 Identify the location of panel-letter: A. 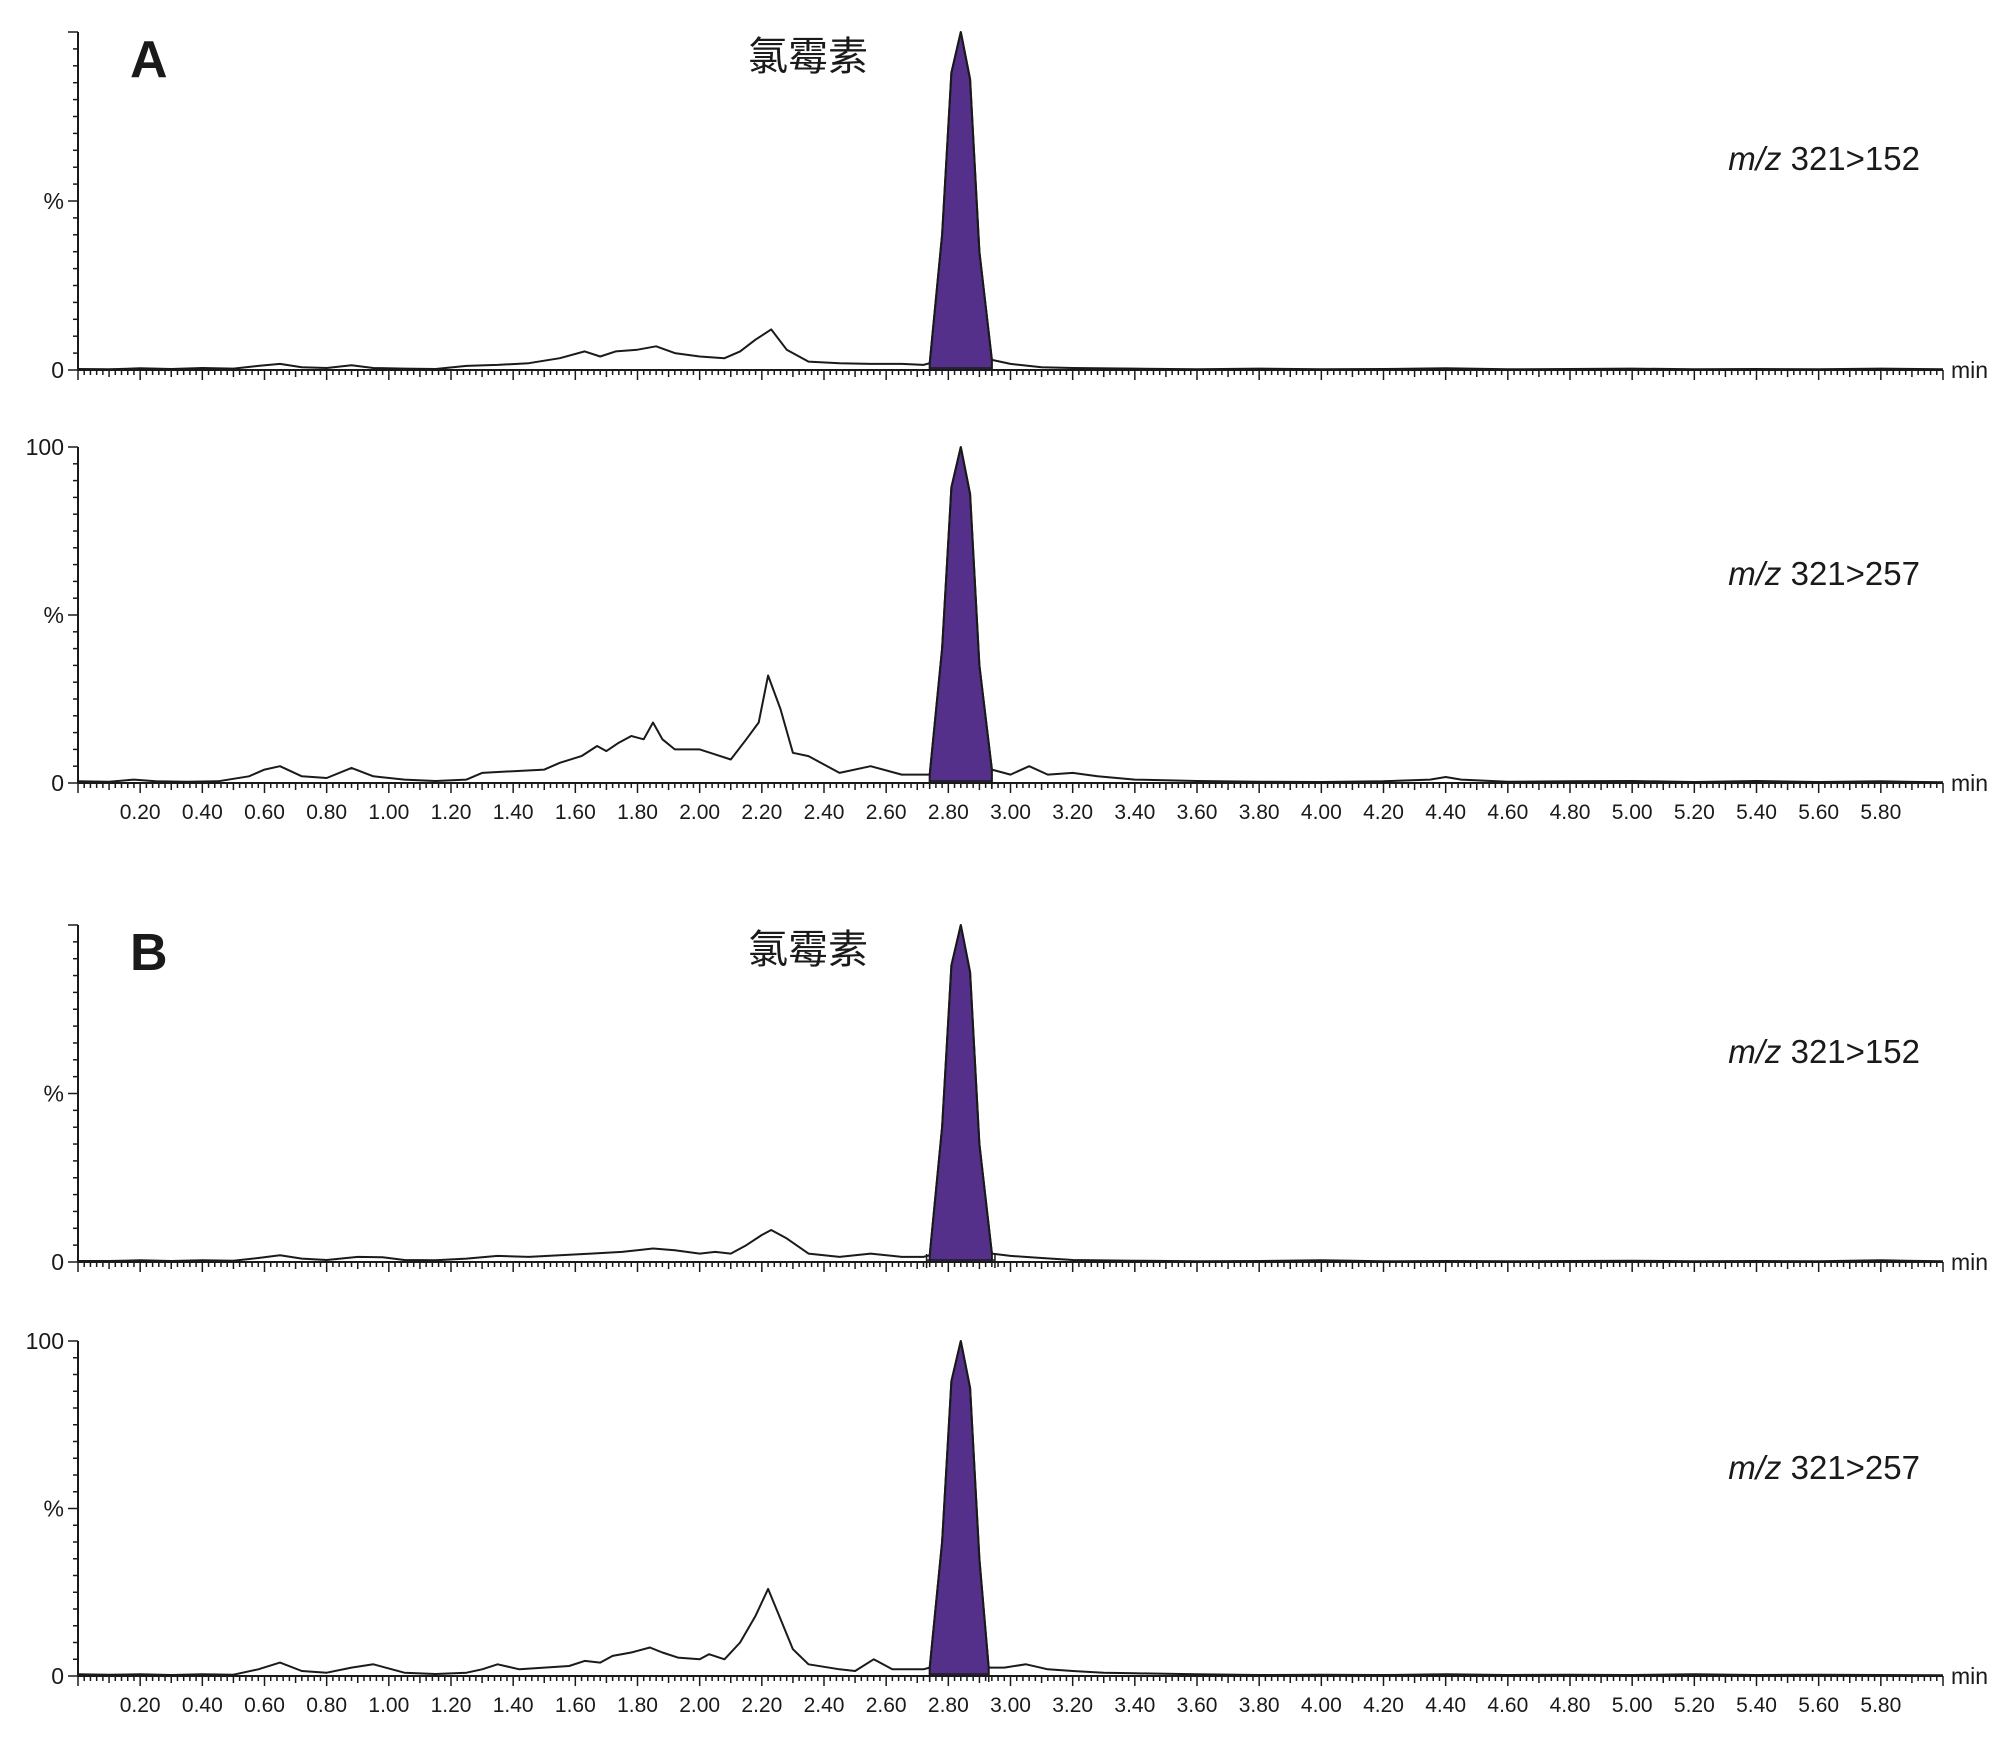
(149, 60).